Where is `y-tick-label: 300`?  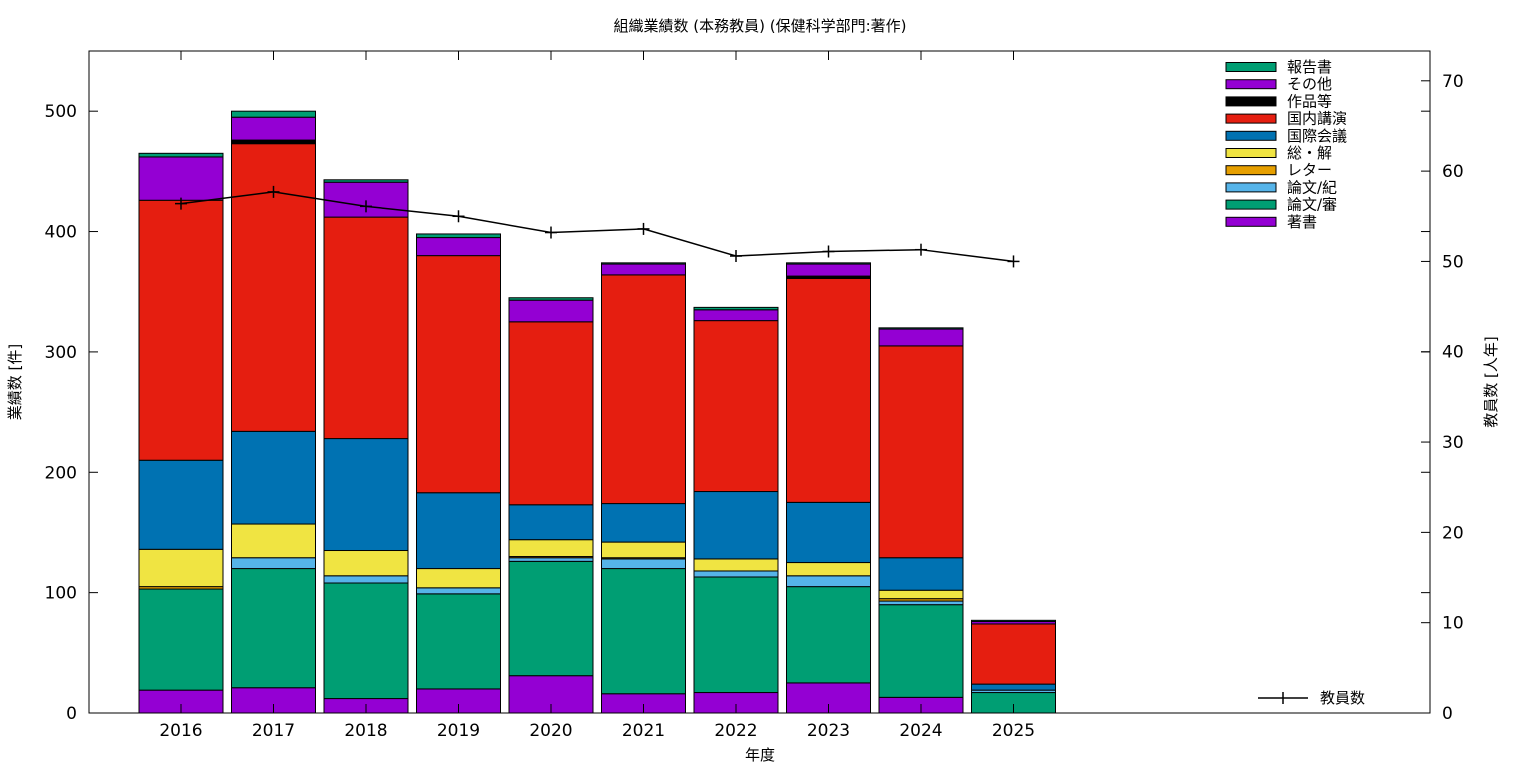 y-tick-label: 300 is located at coordinates (61, 353).